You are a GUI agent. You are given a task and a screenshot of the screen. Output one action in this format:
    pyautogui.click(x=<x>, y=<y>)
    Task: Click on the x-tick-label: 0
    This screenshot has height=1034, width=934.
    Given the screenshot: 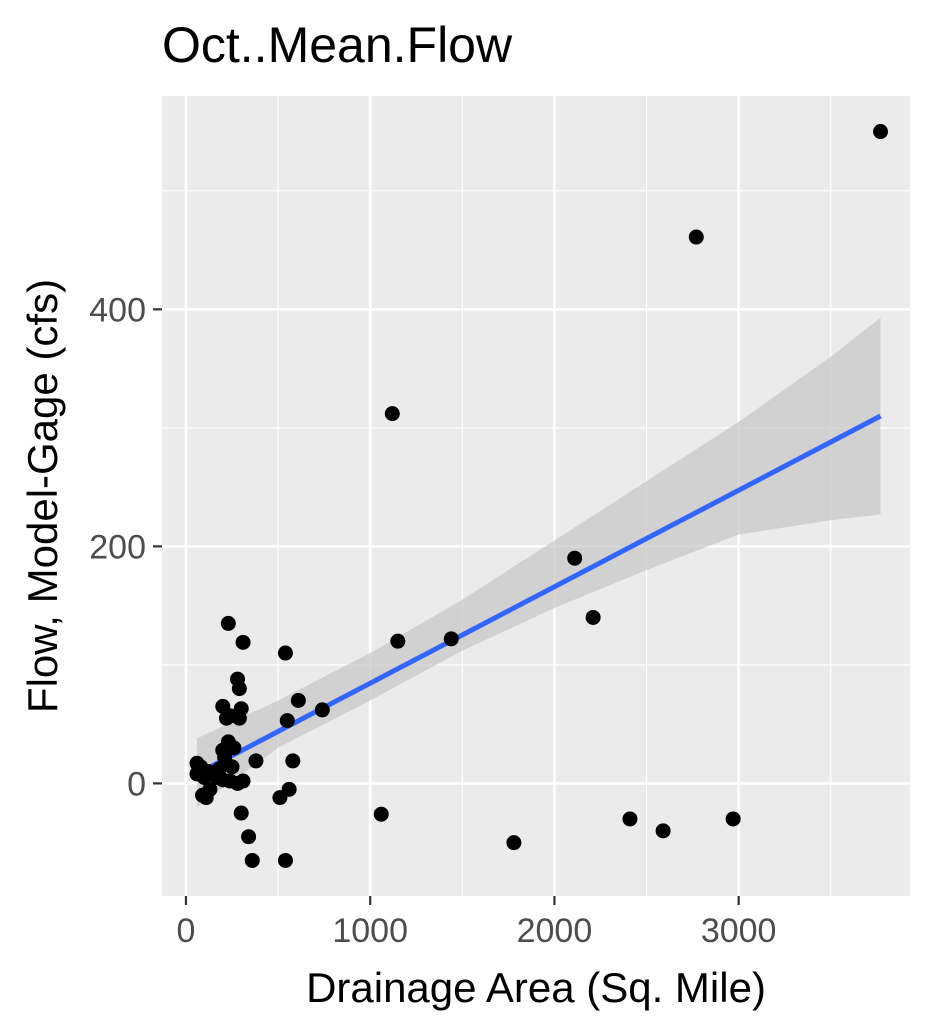 What is the action you would take?
    pyautogui.click(x=185, y=931)
    